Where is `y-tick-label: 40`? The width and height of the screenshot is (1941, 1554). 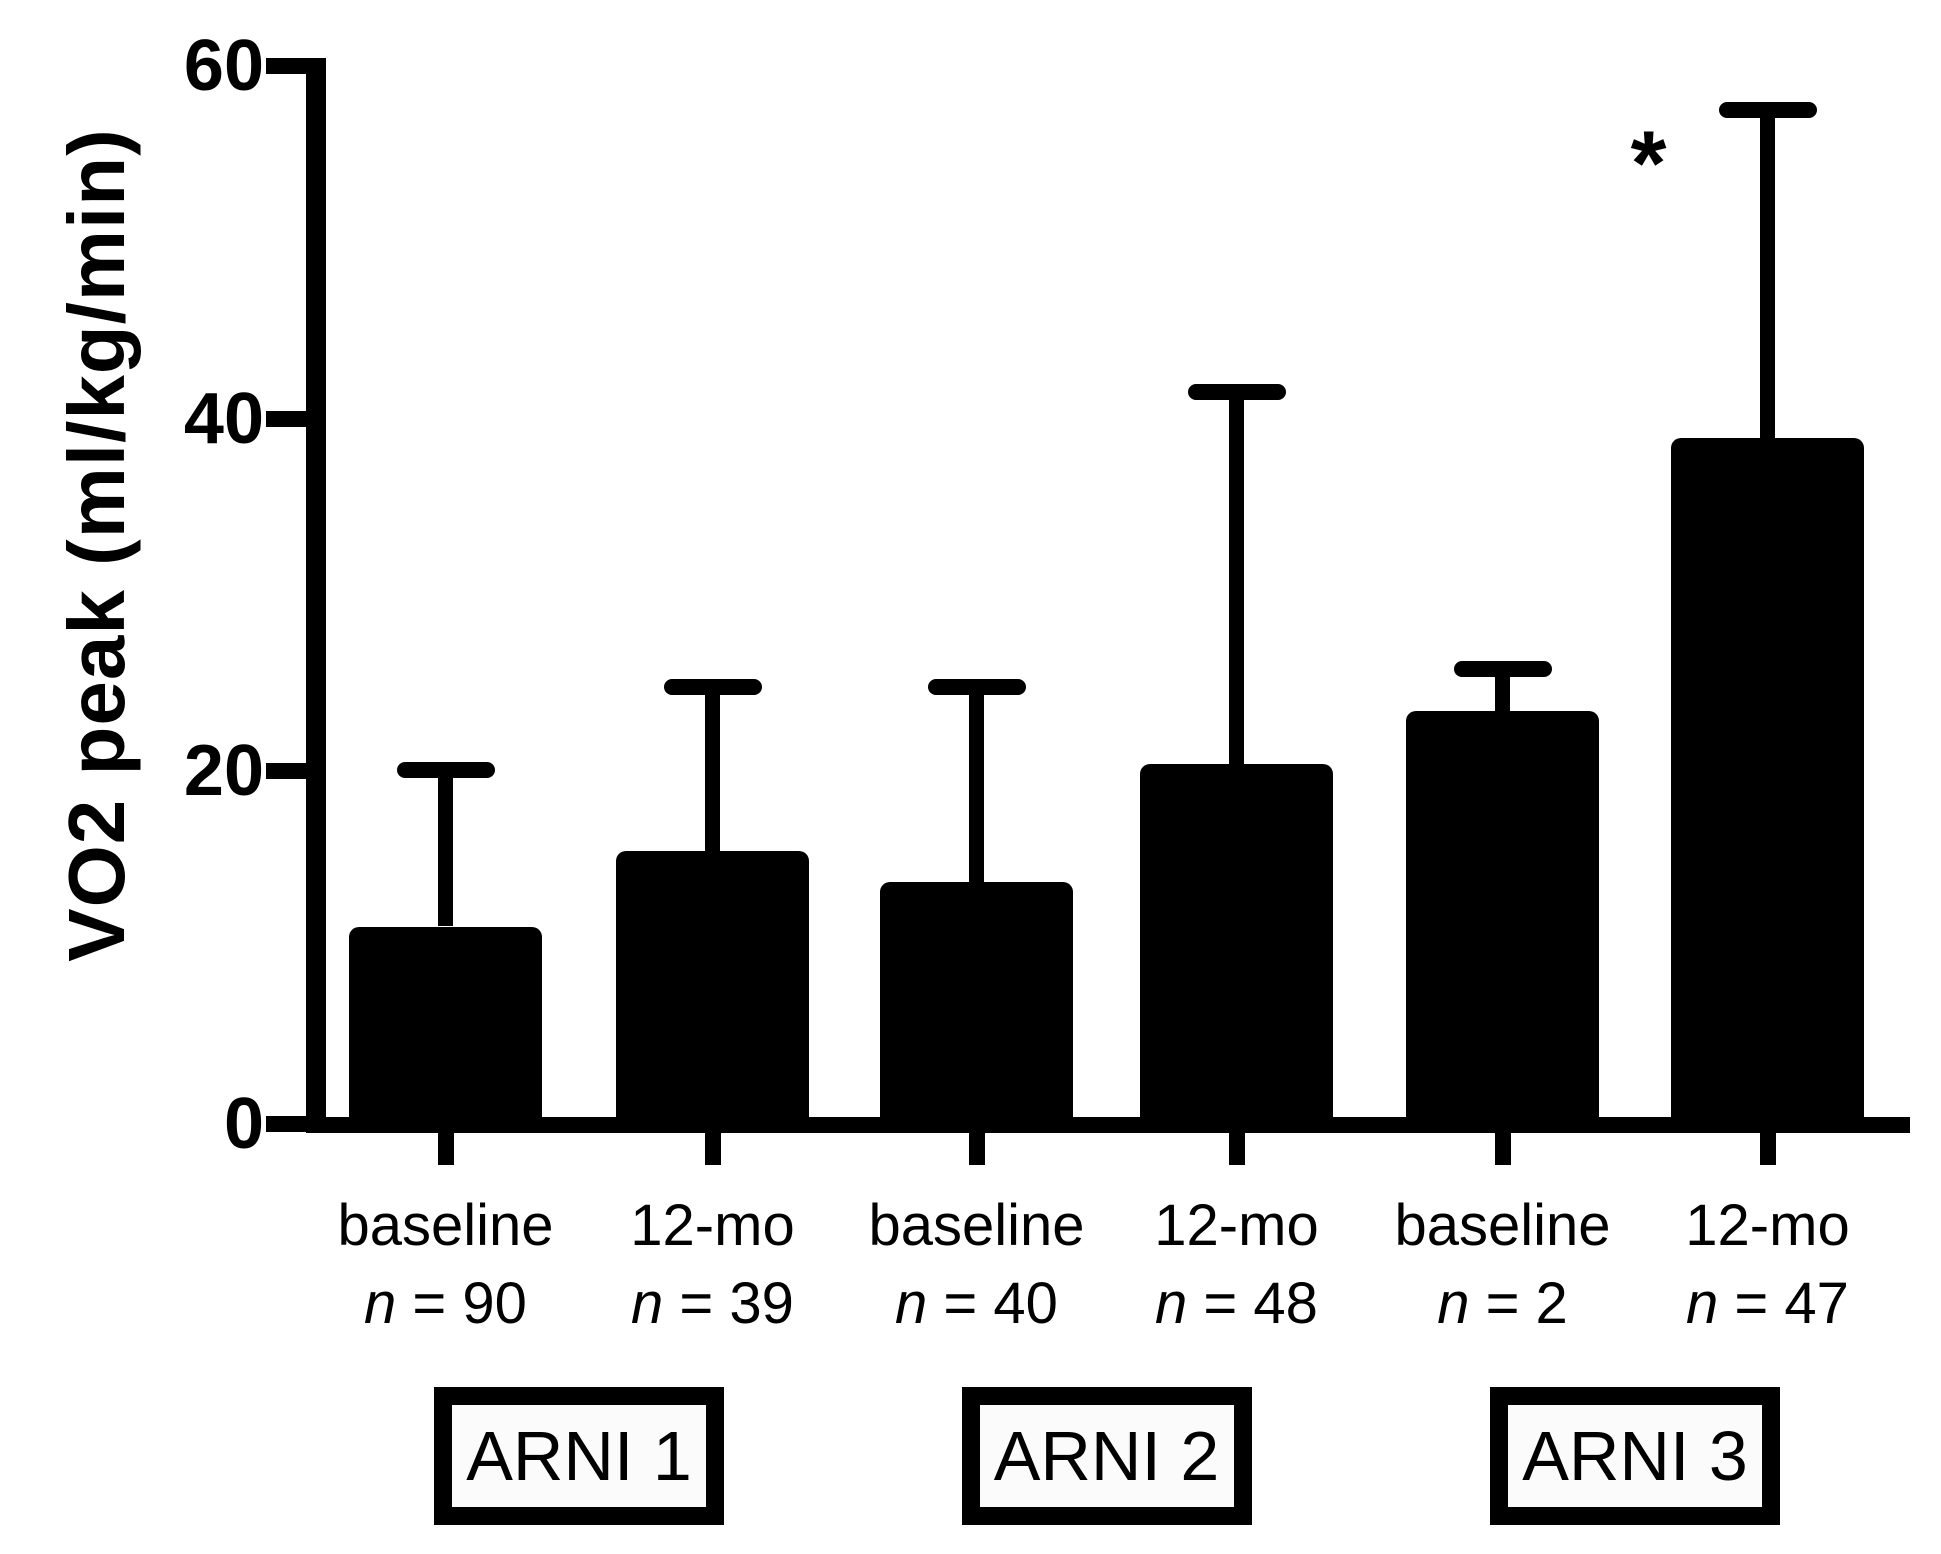
y-tick-label: 40 is located at coordinates (223, 418).